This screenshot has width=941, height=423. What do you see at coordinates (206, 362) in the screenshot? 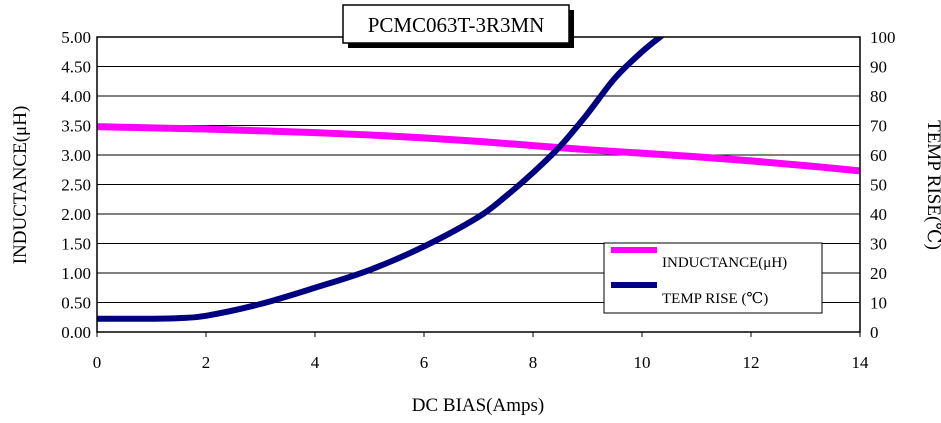
I see `x-tick-label: 2` at bounding box center [206, 362].